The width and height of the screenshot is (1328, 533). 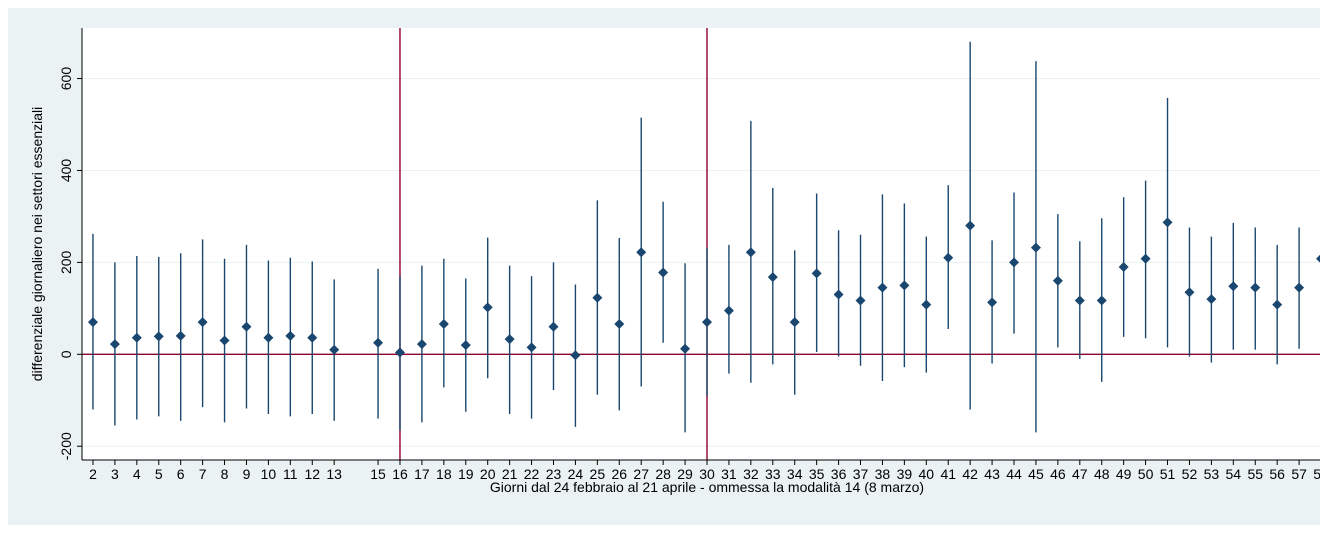 What do you see at coordinates (422, 474) in the screenshot?
I see `x-tick-label: 17` at bounding box center [422, 474].